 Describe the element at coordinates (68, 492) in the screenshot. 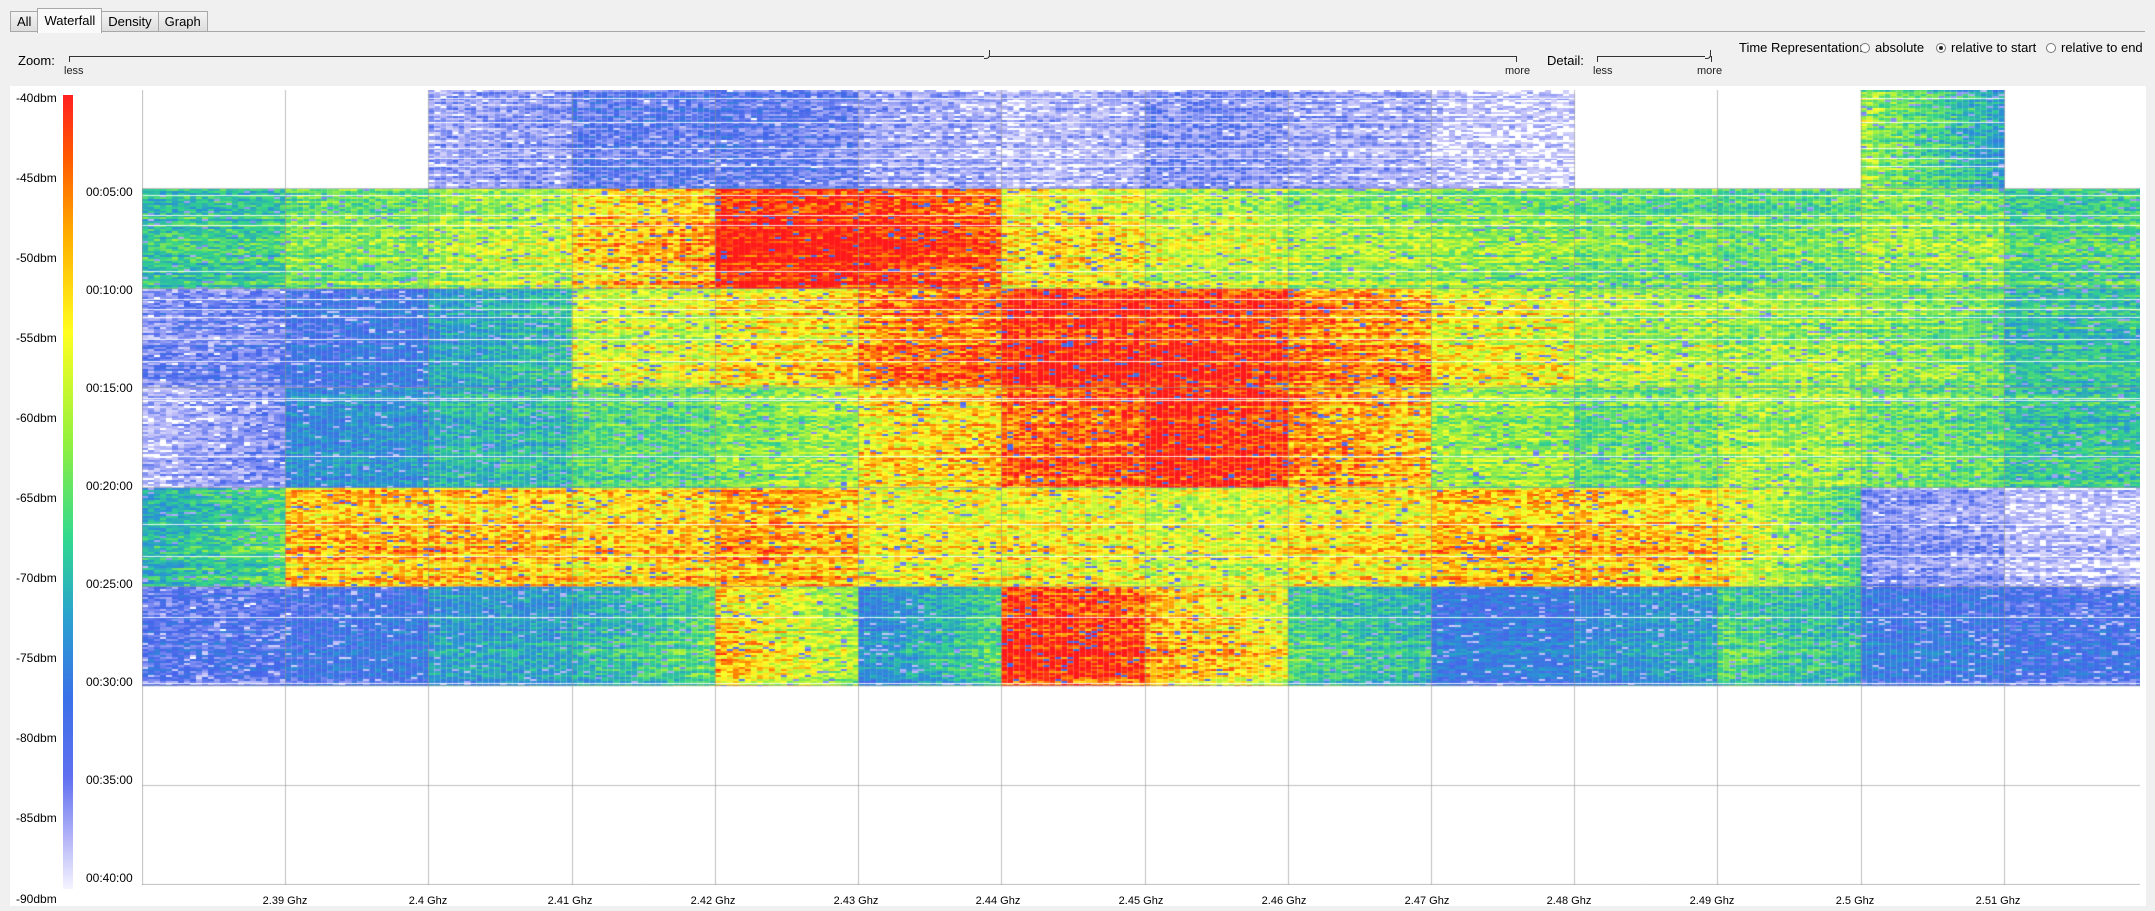

I see `color-legend-bar` at that location.